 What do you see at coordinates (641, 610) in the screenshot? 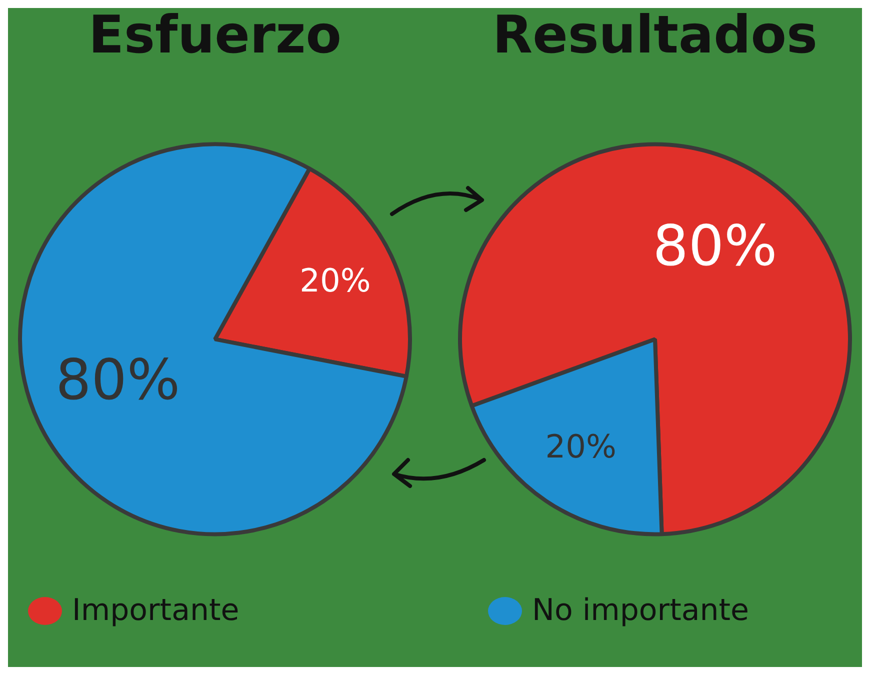
I see `legend-label: No importante` at bounding box center [641, 610].